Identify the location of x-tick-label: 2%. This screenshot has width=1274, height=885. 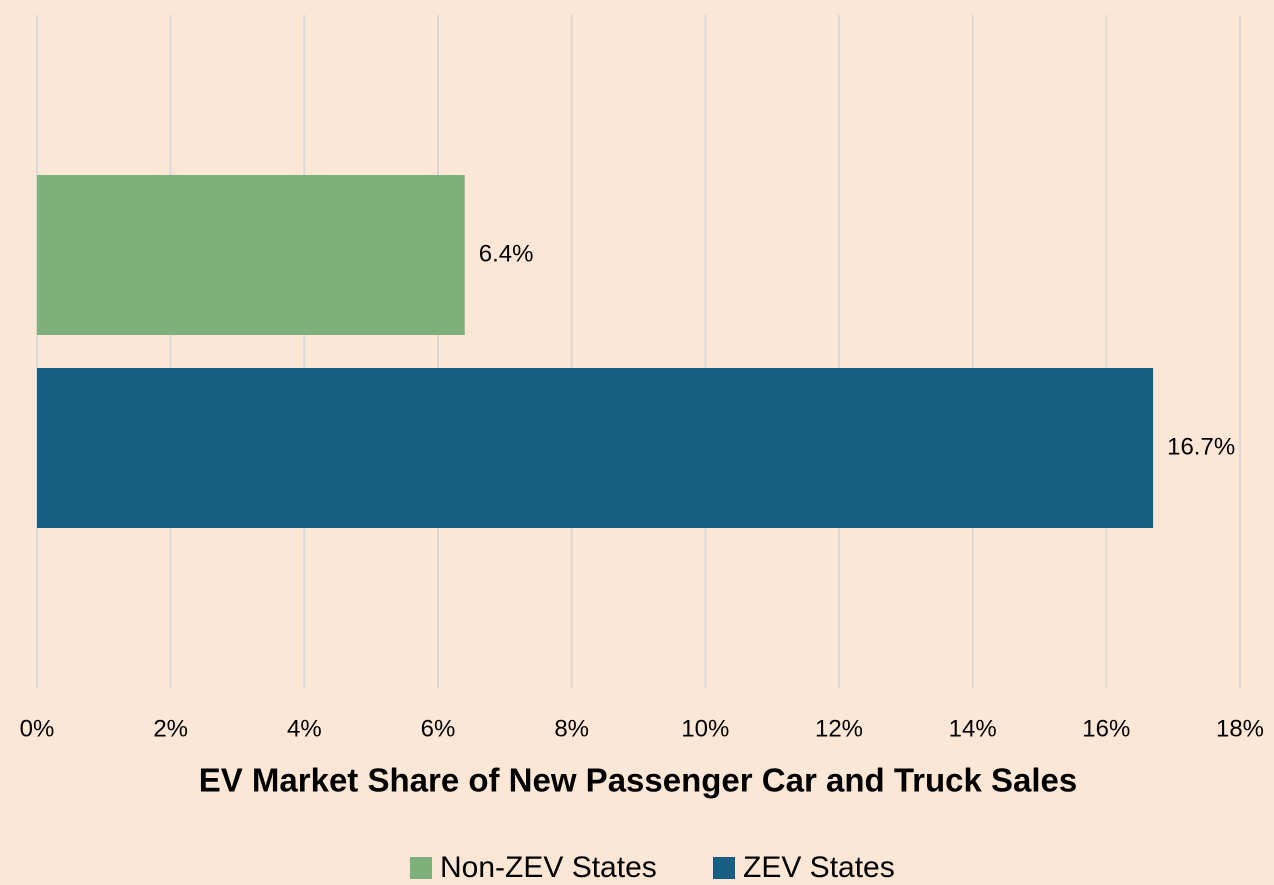
(170, 728).